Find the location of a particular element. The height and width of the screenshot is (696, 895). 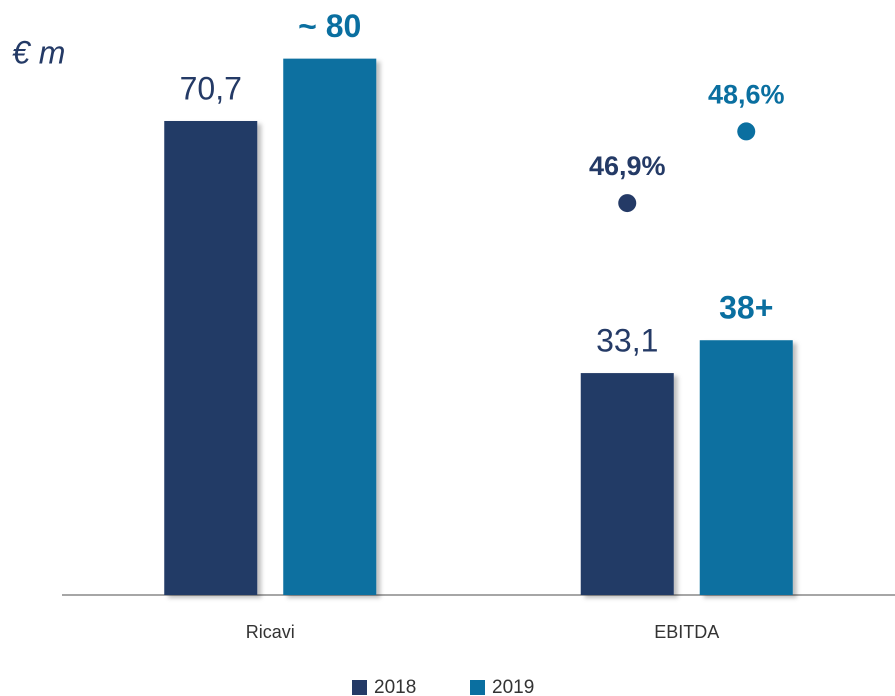

unit-label: € m is located at coordinates (38, 52).